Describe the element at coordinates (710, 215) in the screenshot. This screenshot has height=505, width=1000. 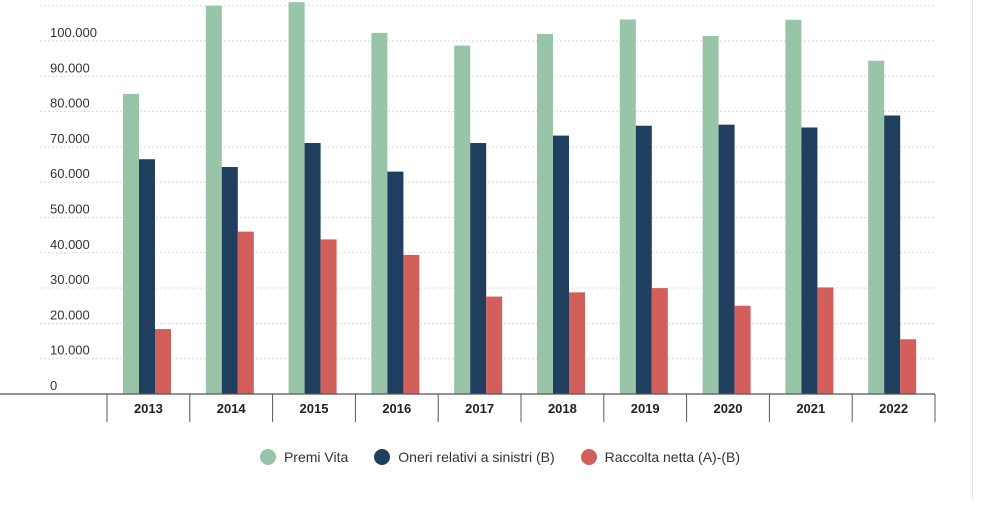
I see `bar-premi-vita-2020` at that location.